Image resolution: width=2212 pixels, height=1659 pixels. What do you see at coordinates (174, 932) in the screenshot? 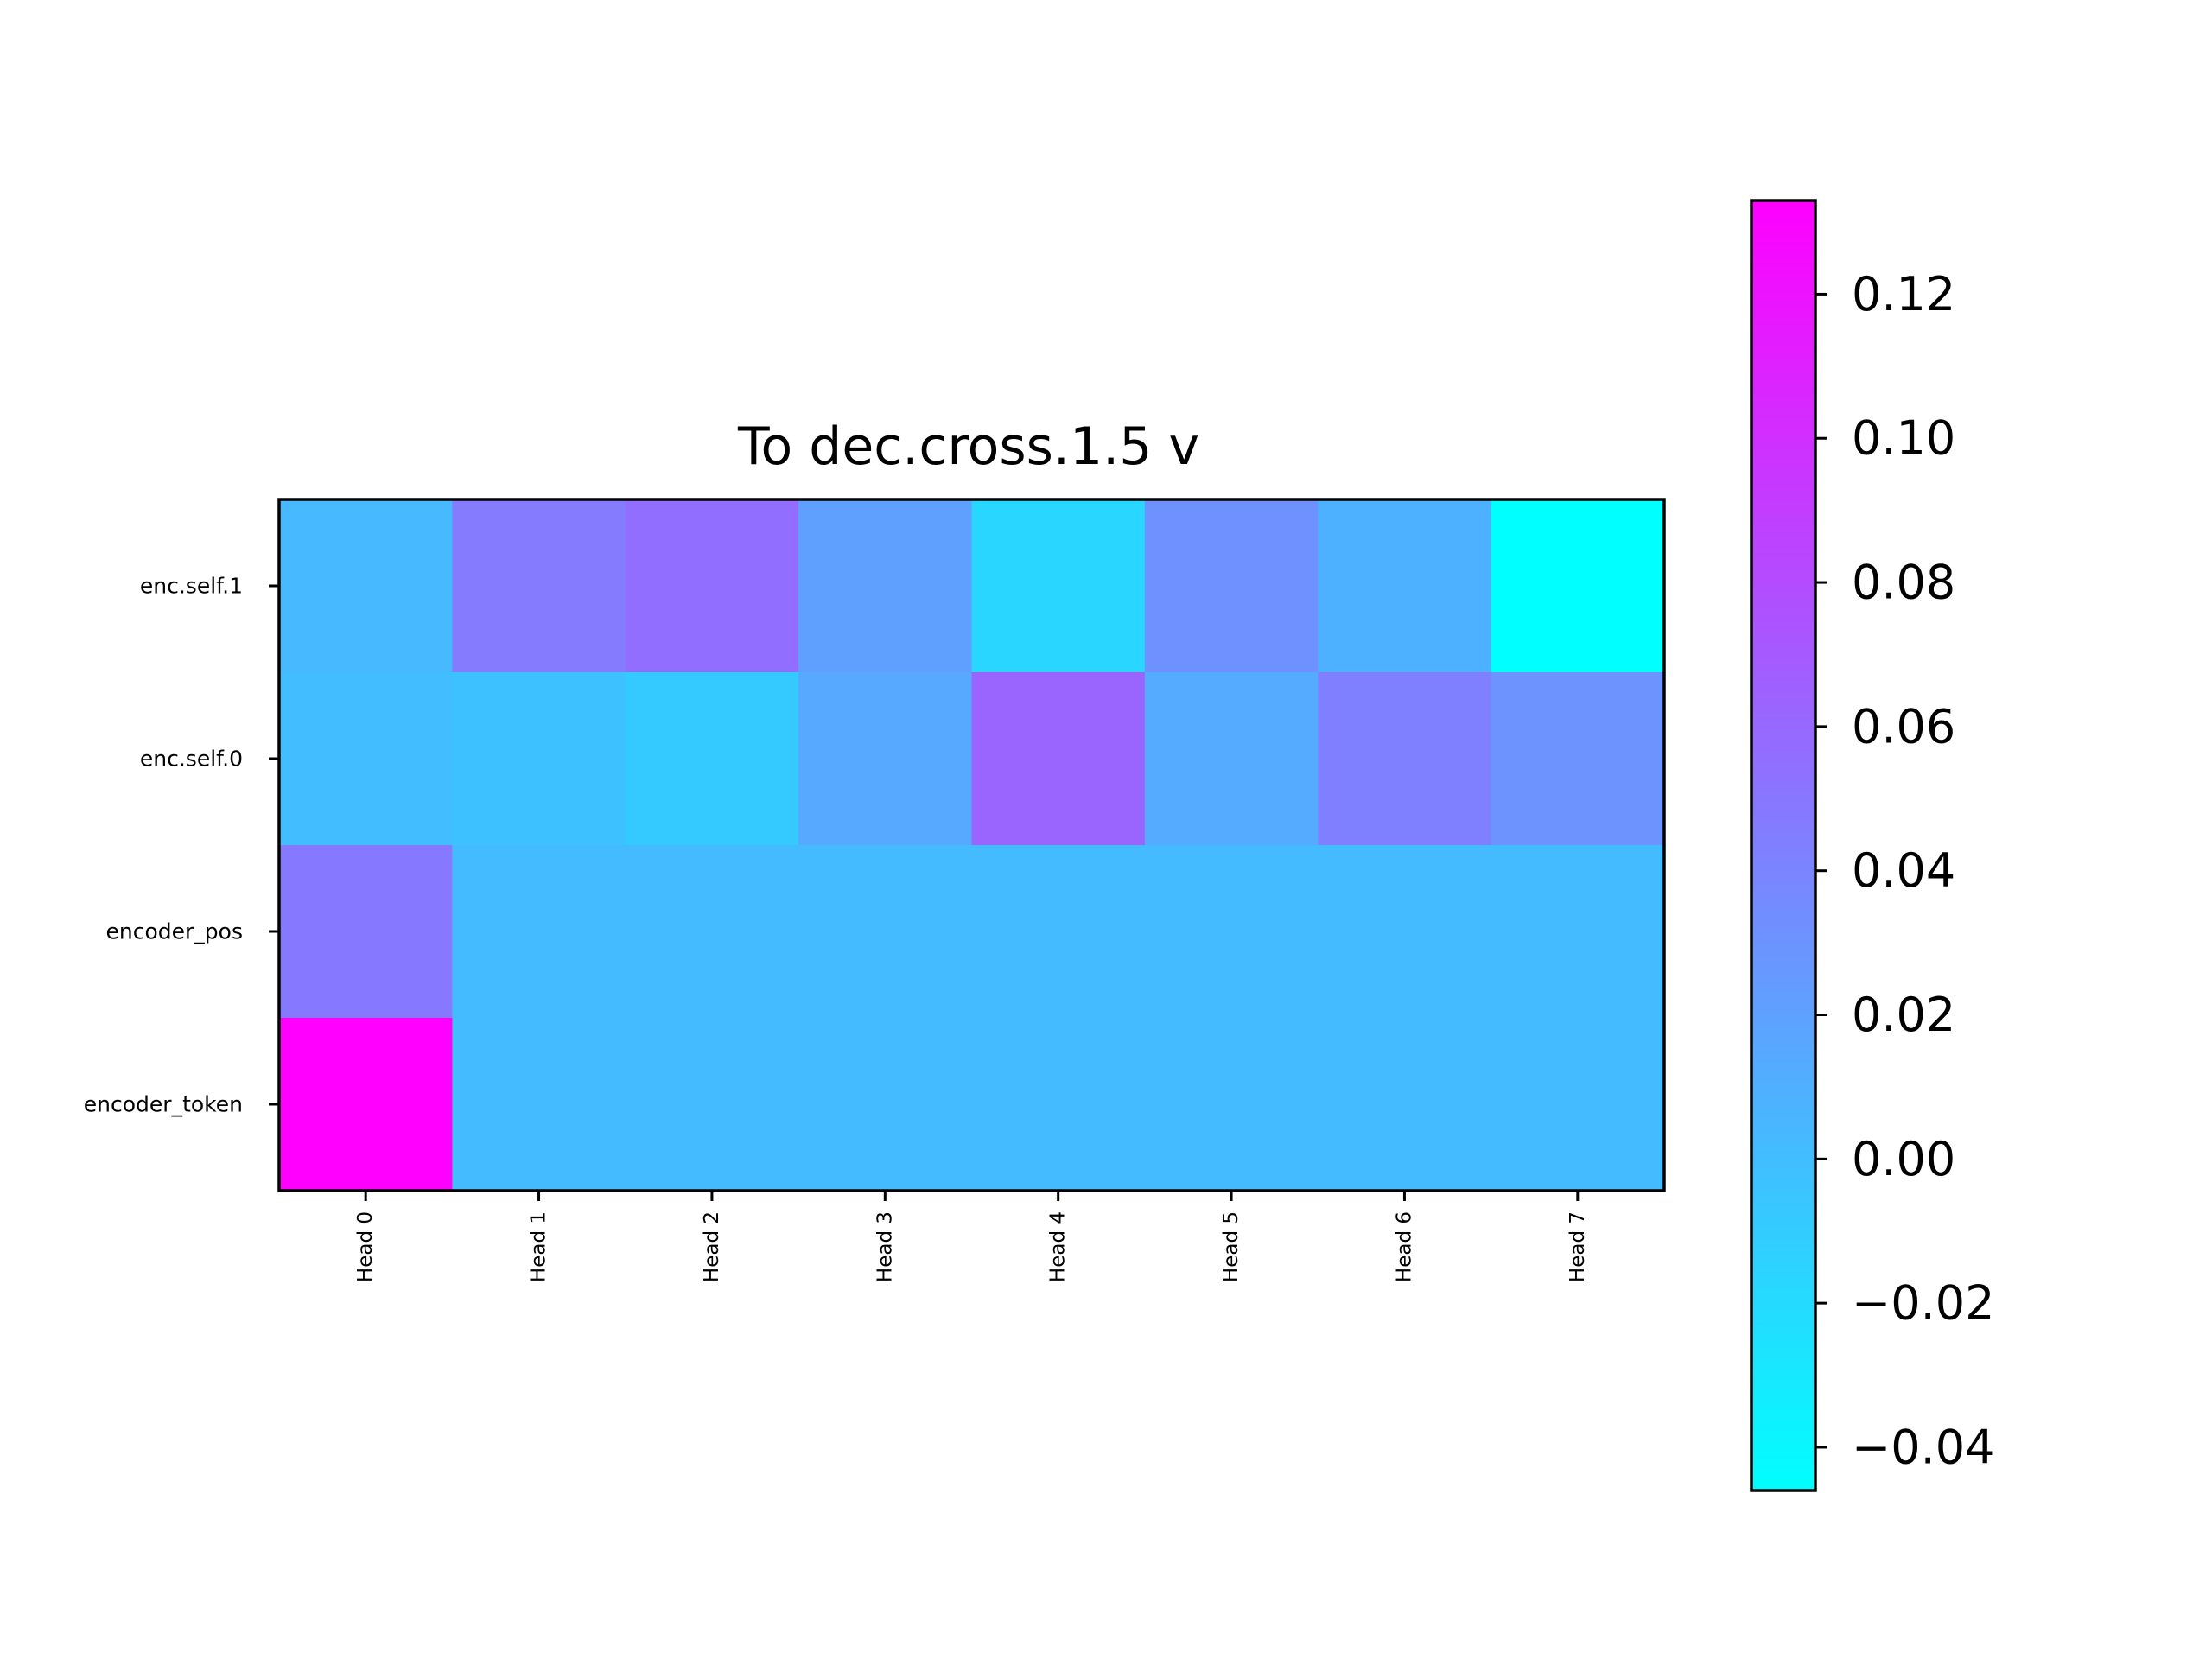
I see `y-tick-label: encoder_pos` at bounding box center [174, 932].